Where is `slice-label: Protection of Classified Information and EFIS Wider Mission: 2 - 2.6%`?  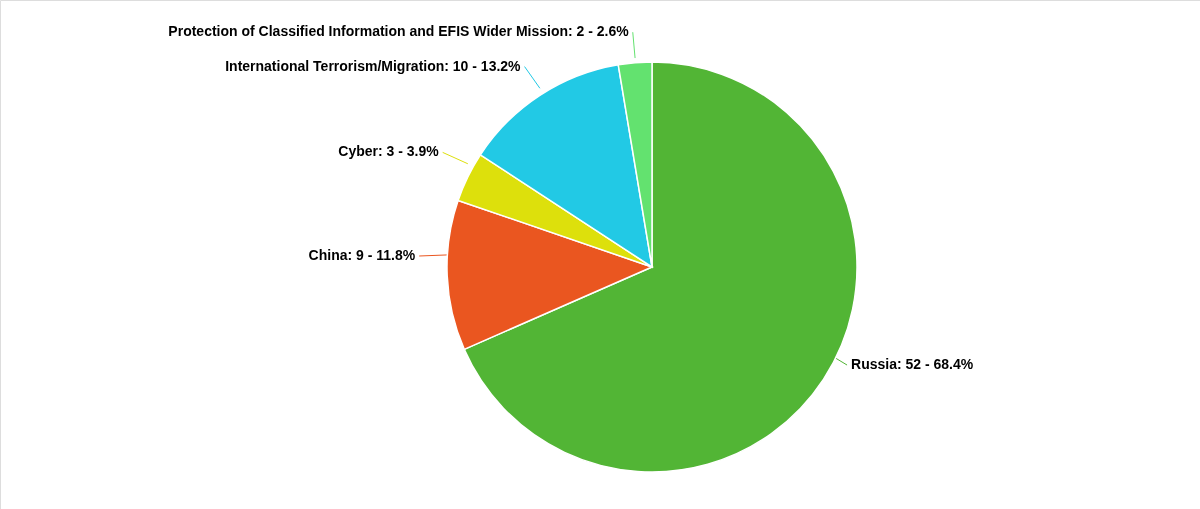
slice-label: Protection of Classified Information and EFIS Wider Mission: 2 - 2.6% is located at coordinates (399, 31).